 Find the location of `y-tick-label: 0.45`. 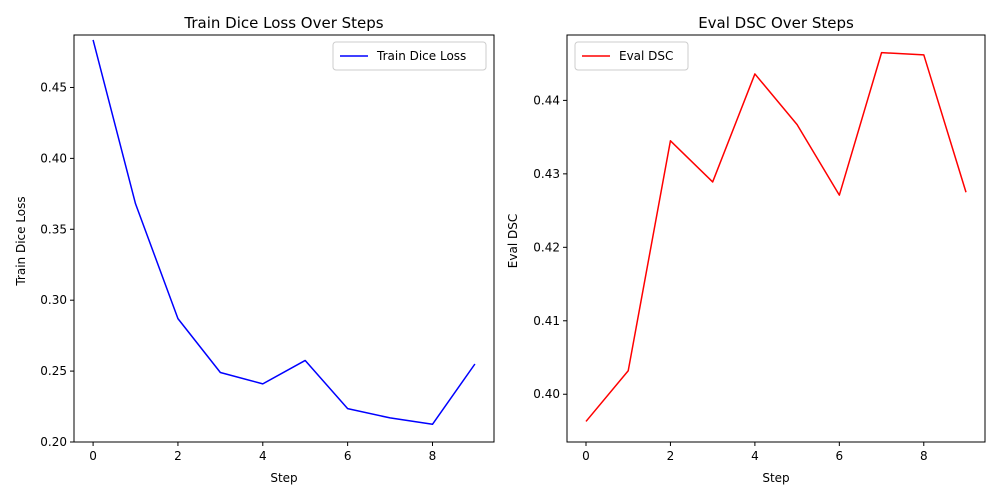

y-tick-label: 0.45 is located at coordinates (53, 87).